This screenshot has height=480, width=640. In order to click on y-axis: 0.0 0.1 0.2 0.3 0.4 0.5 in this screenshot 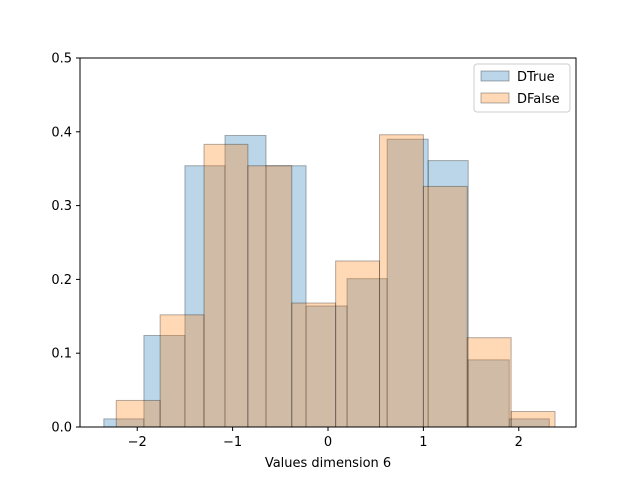, I will do `click(65, 244)`.